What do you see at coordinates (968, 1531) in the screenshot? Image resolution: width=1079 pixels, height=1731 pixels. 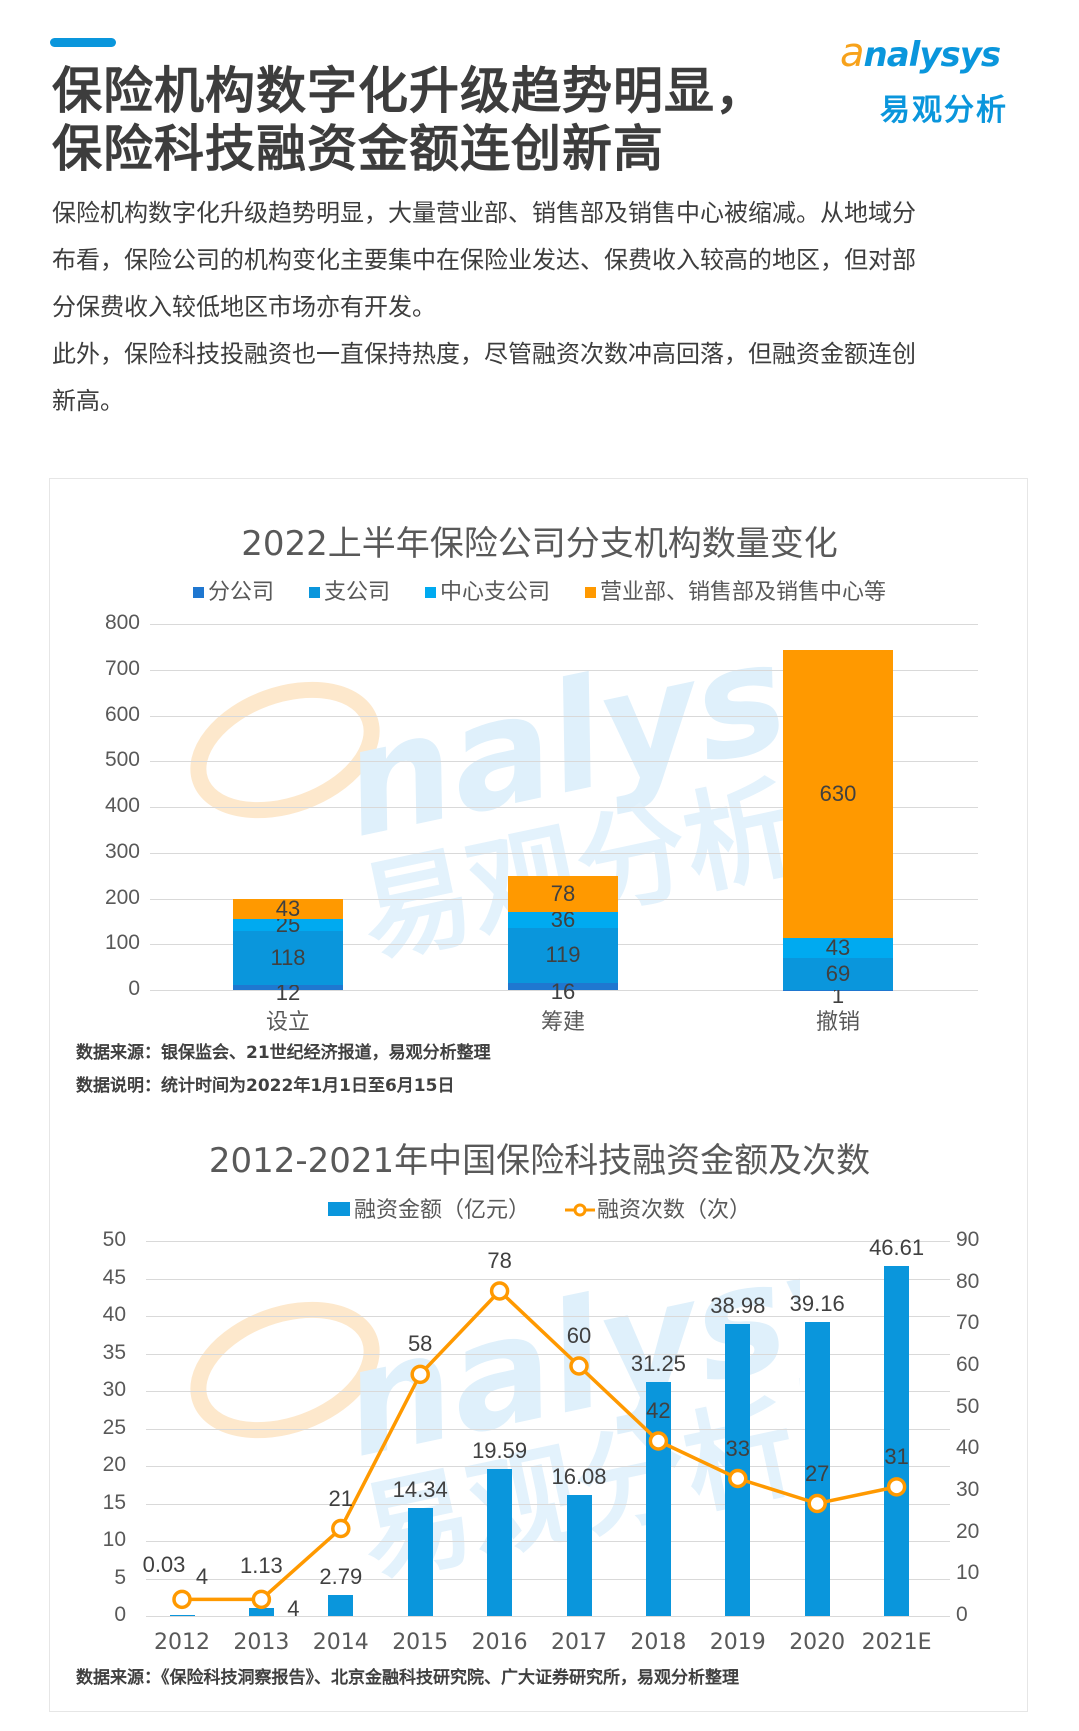 I see `y-right-tick: 20` at bounding box center [968, 1531].